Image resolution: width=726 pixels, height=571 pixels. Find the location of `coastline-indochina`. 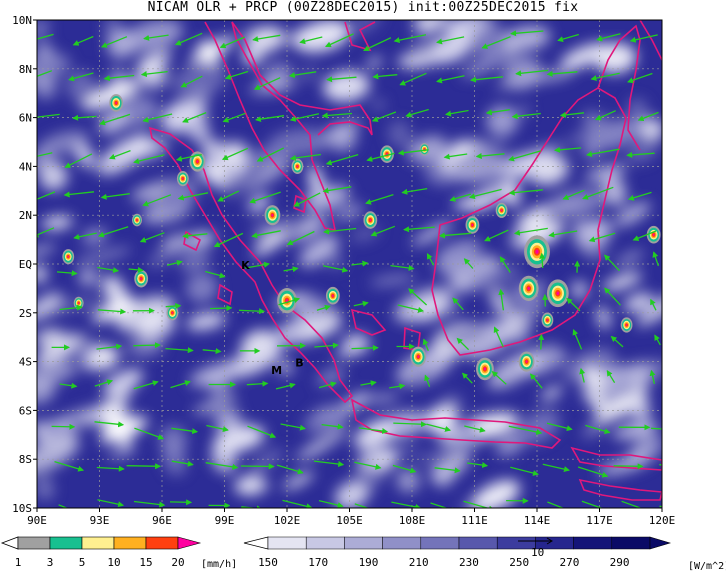

coastline-indochina is located at coordinates (302, 78).